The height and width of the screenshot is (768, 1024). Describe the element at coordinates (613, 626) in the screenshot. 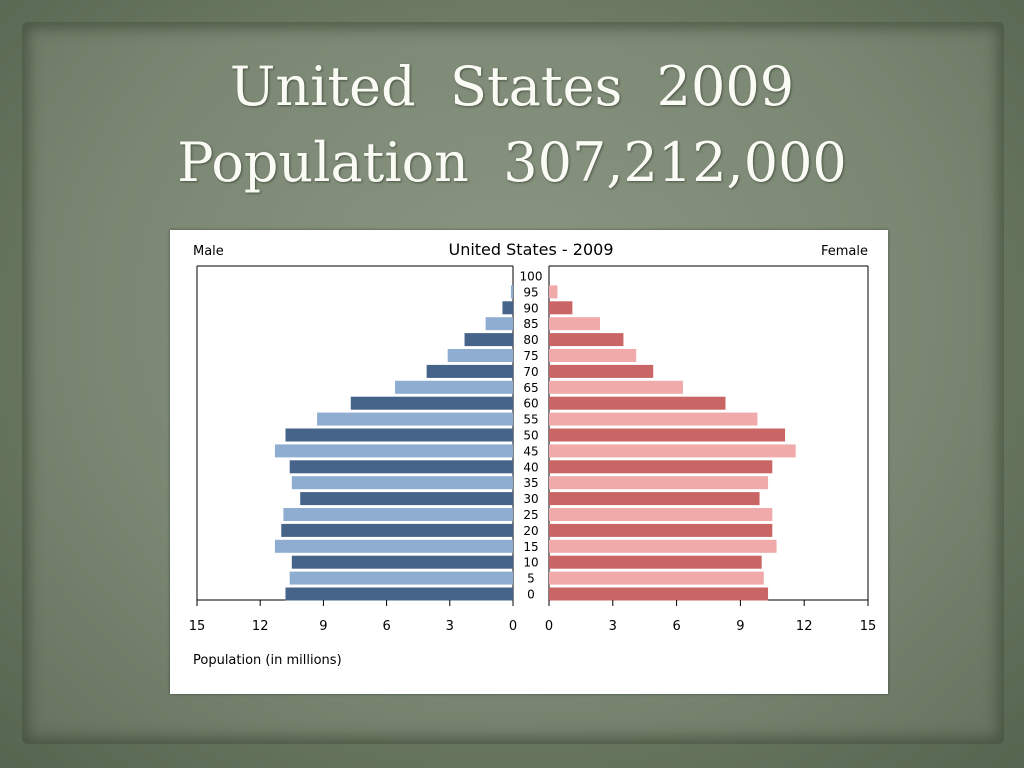

I see `female-x-tick-label: 3` at that location.